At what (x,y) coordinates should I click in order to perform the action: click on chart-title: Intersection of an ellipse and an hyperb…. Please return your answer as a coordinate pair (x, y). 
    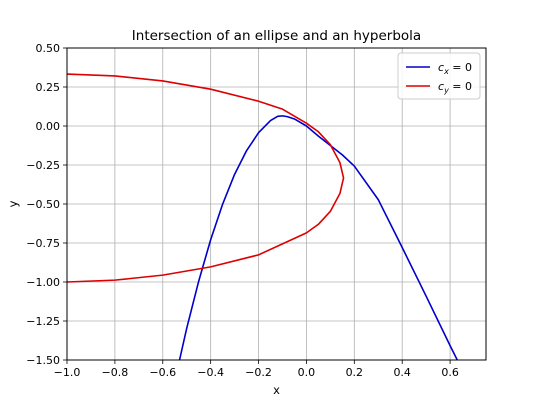
    Looking at the image, I should click on (276, 36).